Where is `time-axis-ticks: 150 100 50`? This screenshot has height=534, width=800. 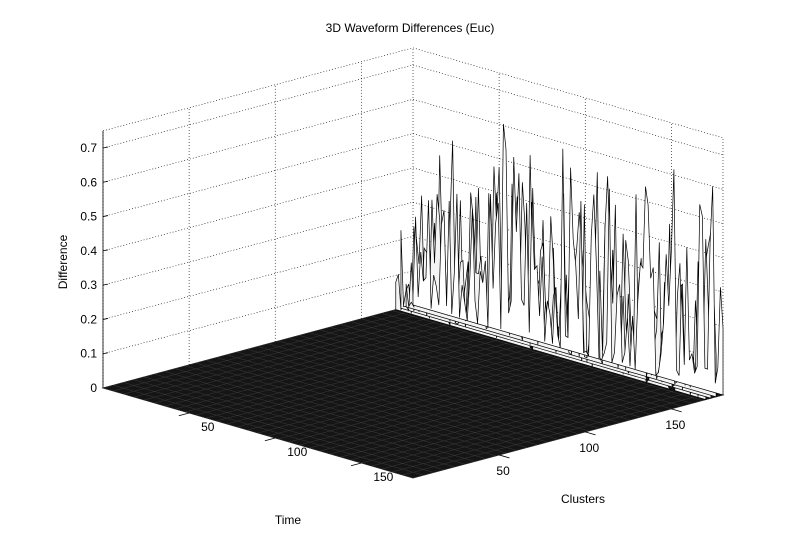
time-axis-ticks: 150 100 50 is located at coordinates (591, 443).